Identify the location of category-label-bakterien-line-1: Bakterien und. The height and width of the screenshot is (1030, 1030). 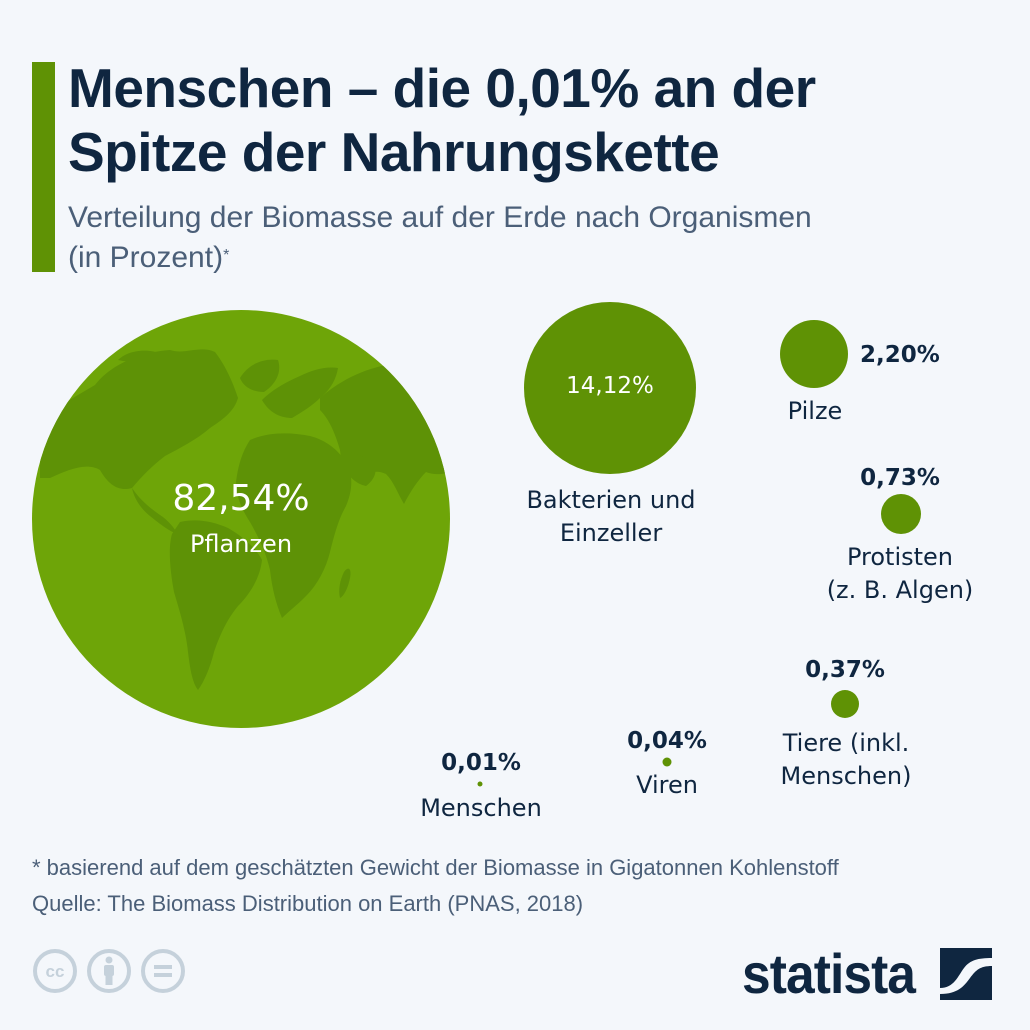
(610, 500).